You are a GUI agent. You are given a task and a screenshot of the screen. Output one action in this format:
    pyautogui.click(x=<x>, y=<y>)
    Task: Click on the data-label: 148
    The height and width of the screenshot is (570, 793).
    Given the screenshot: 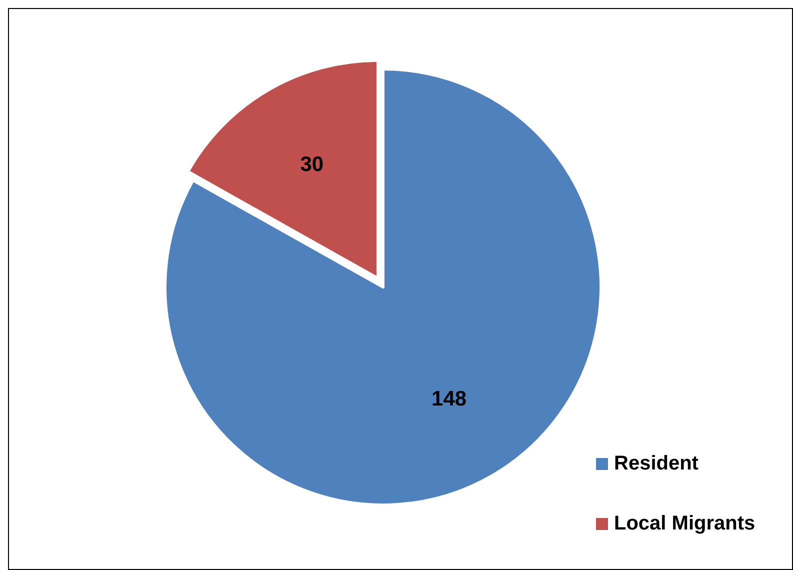 What is the action you would take?
    pyautogui.click(x=449, y=398)
    